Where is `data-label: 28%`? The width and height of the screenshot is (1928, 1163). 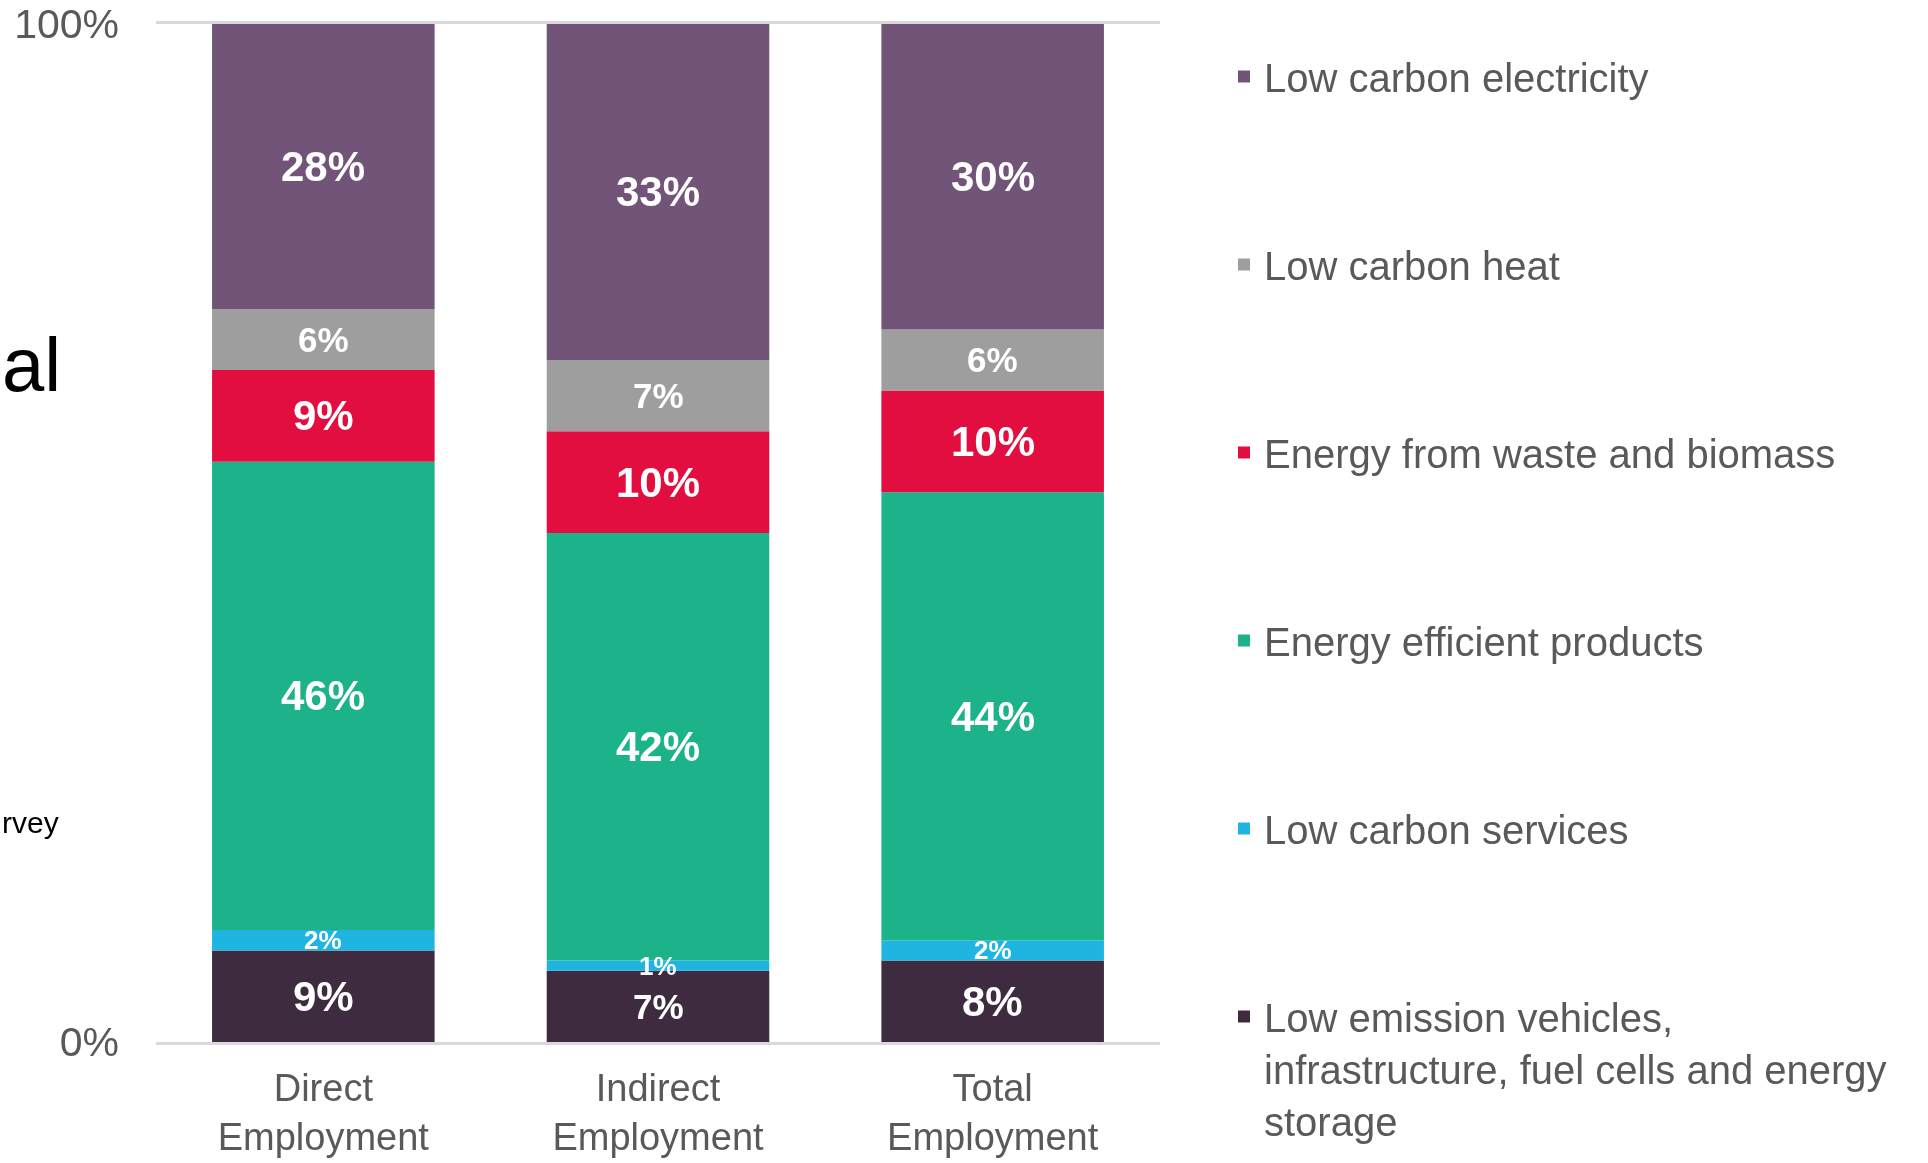 data-label: 28% is located at coordinates (323, 166).